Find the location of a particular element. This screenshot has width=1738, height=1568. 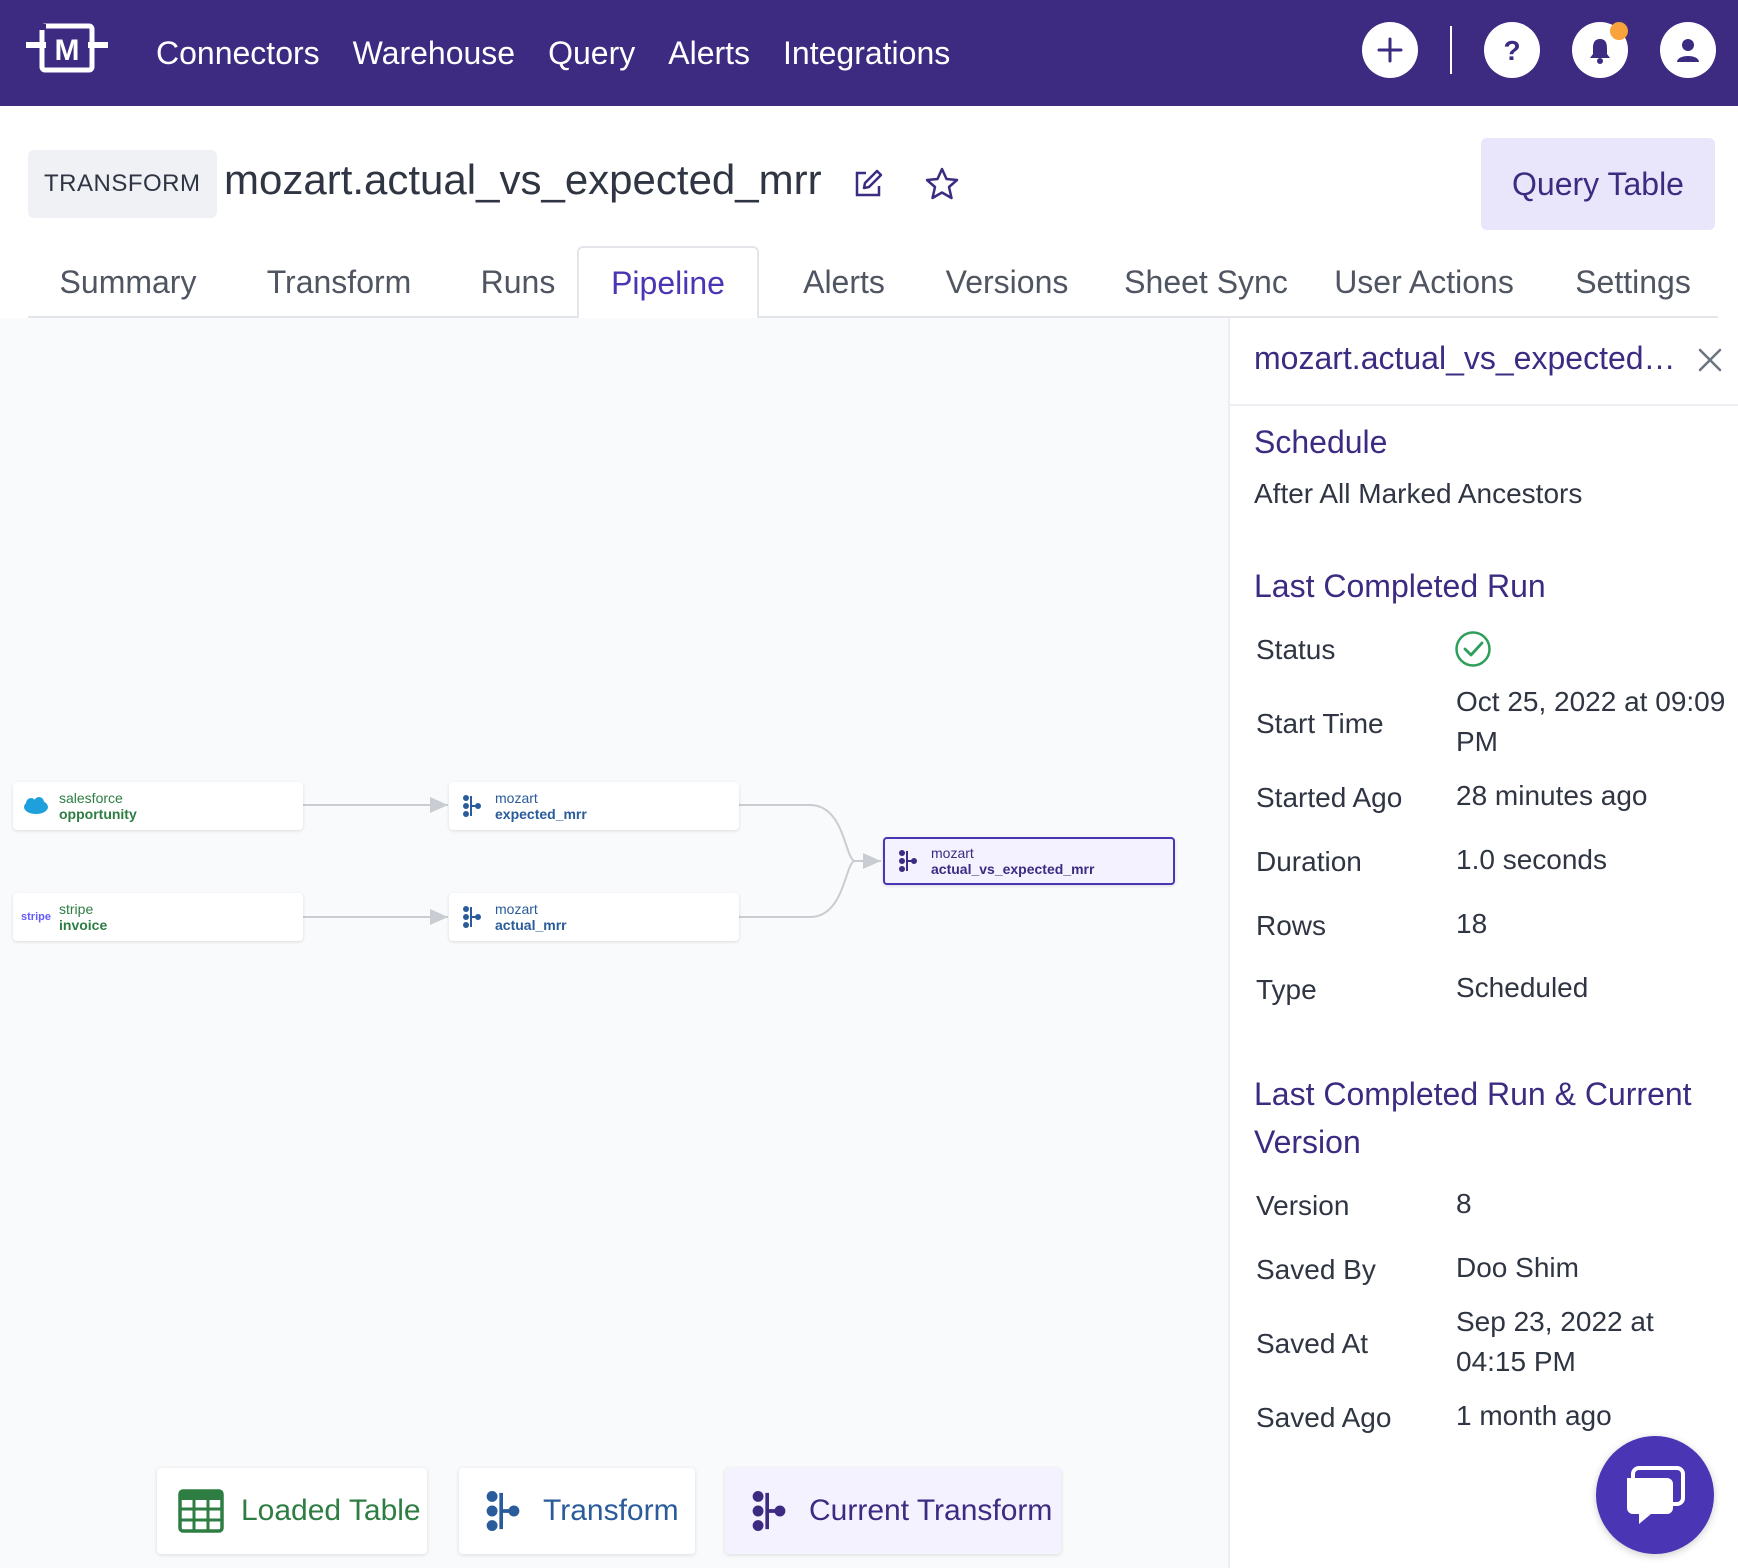

stripe-logo-text: stripe is located at coordinates (36, 917).